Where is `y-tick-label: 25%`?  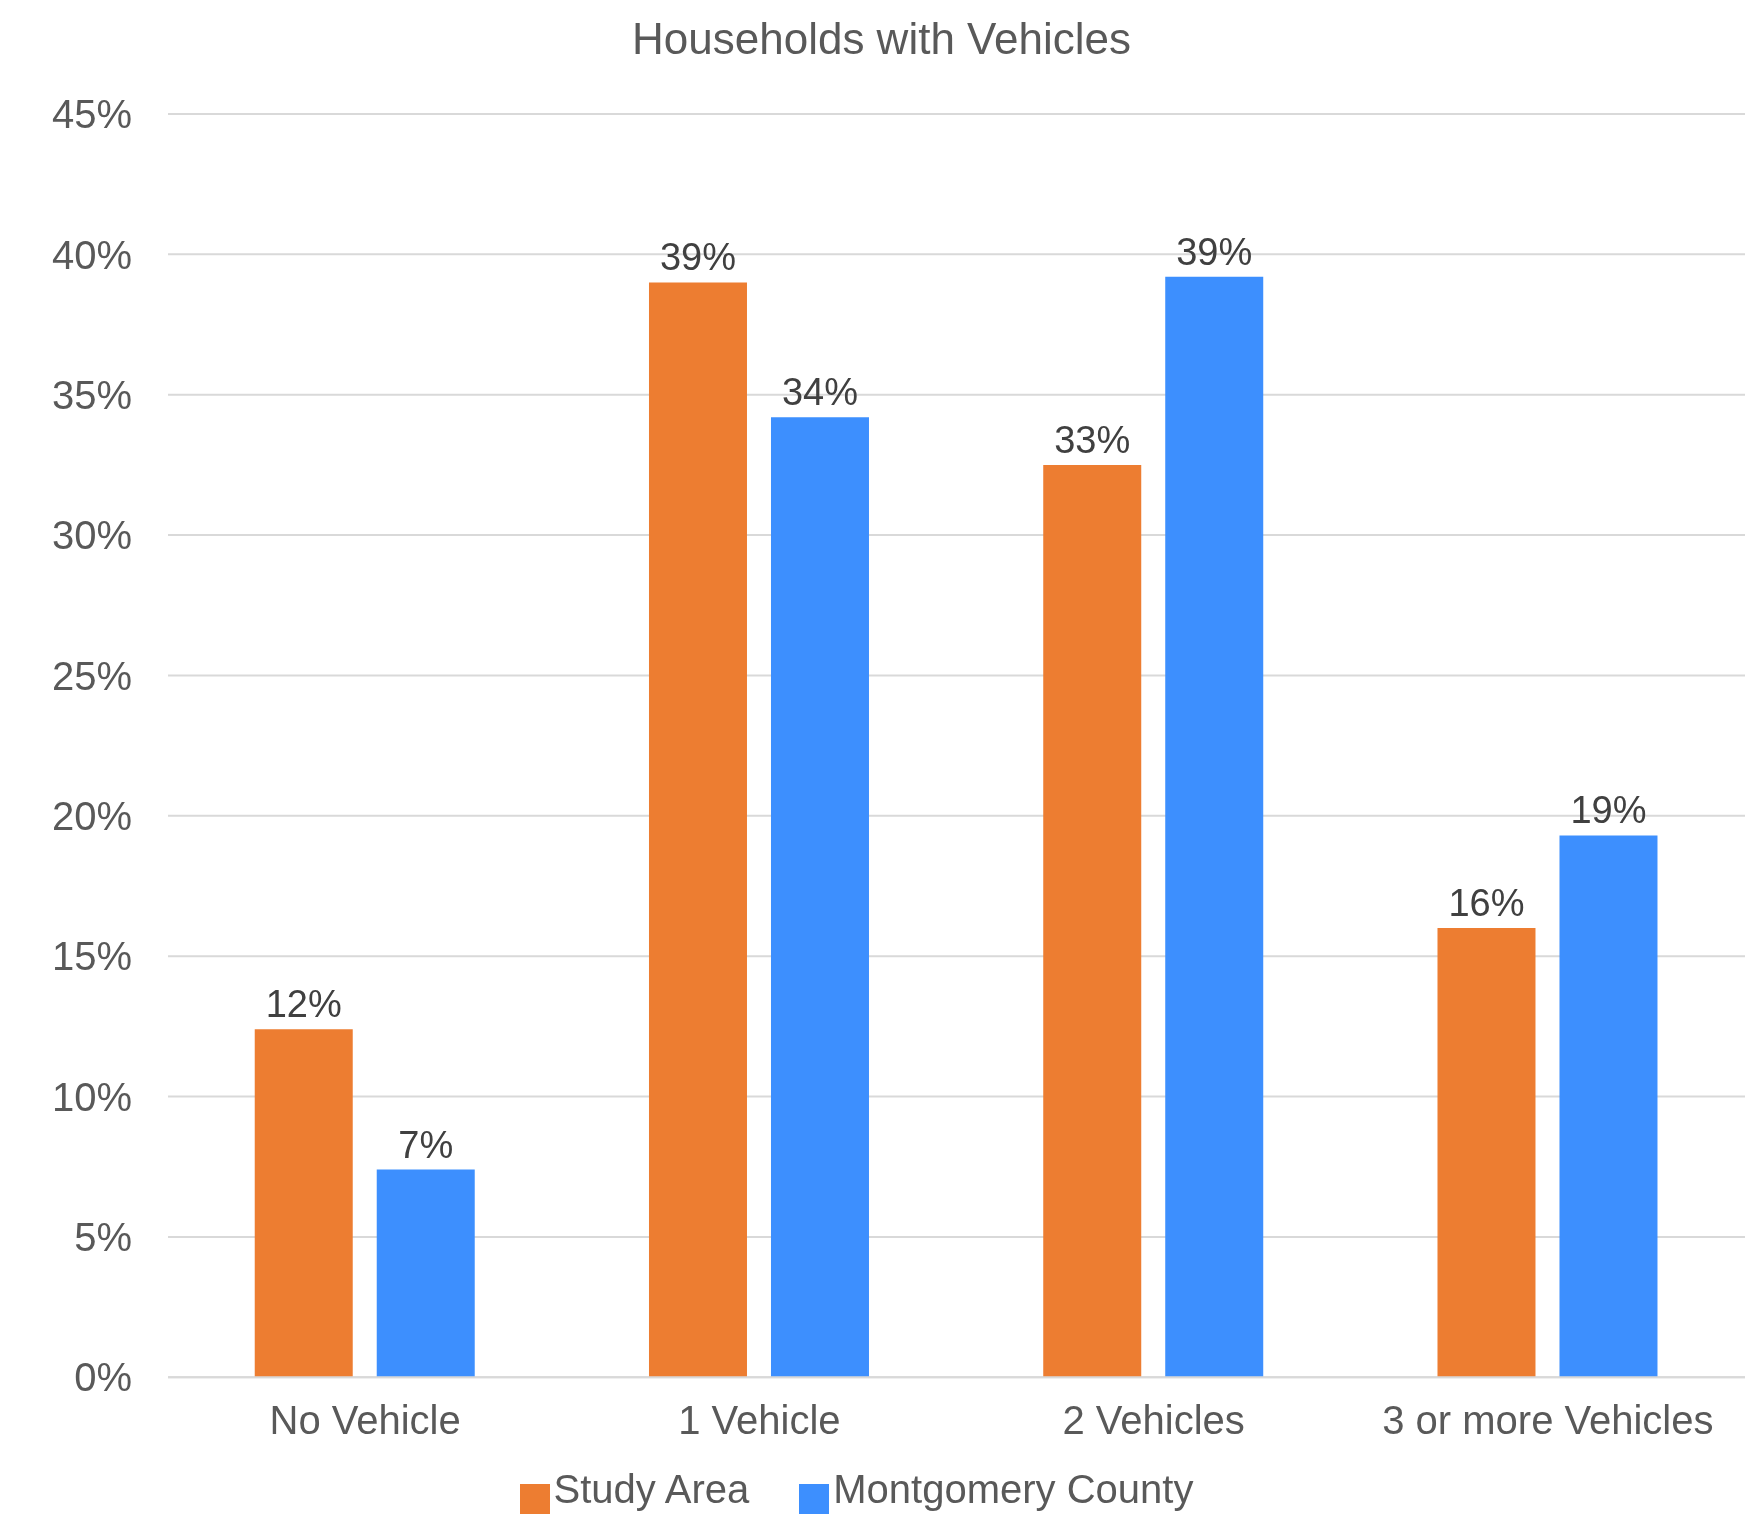 y-tick-label: 25% is located at coordinates (91, 675).